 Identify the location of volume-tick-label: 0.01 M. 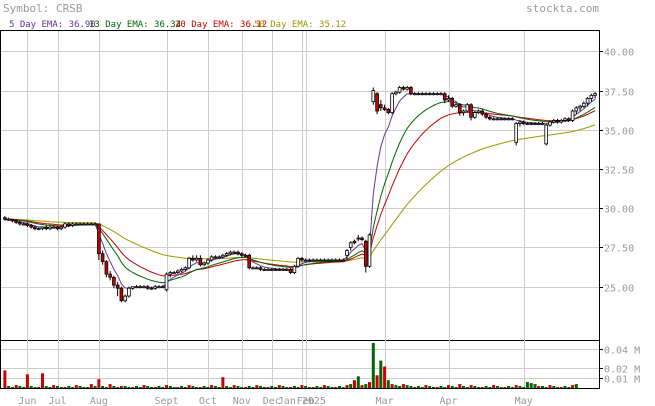
(622, 380).